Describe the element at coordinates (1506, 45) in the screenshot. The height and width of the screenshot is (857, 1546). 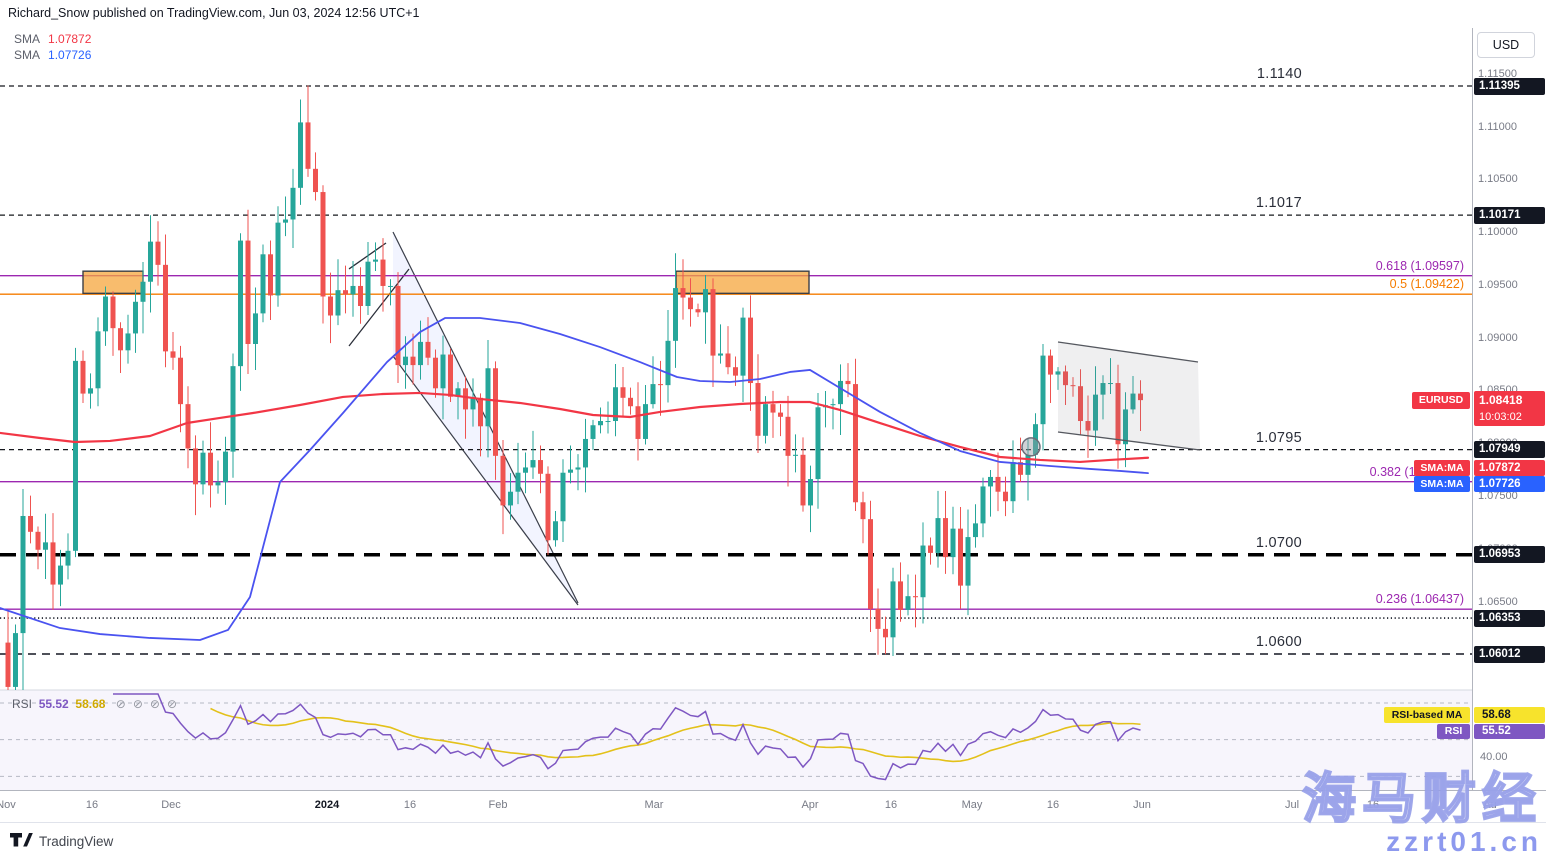
I see `currency-toggle-button: USD` at that location.